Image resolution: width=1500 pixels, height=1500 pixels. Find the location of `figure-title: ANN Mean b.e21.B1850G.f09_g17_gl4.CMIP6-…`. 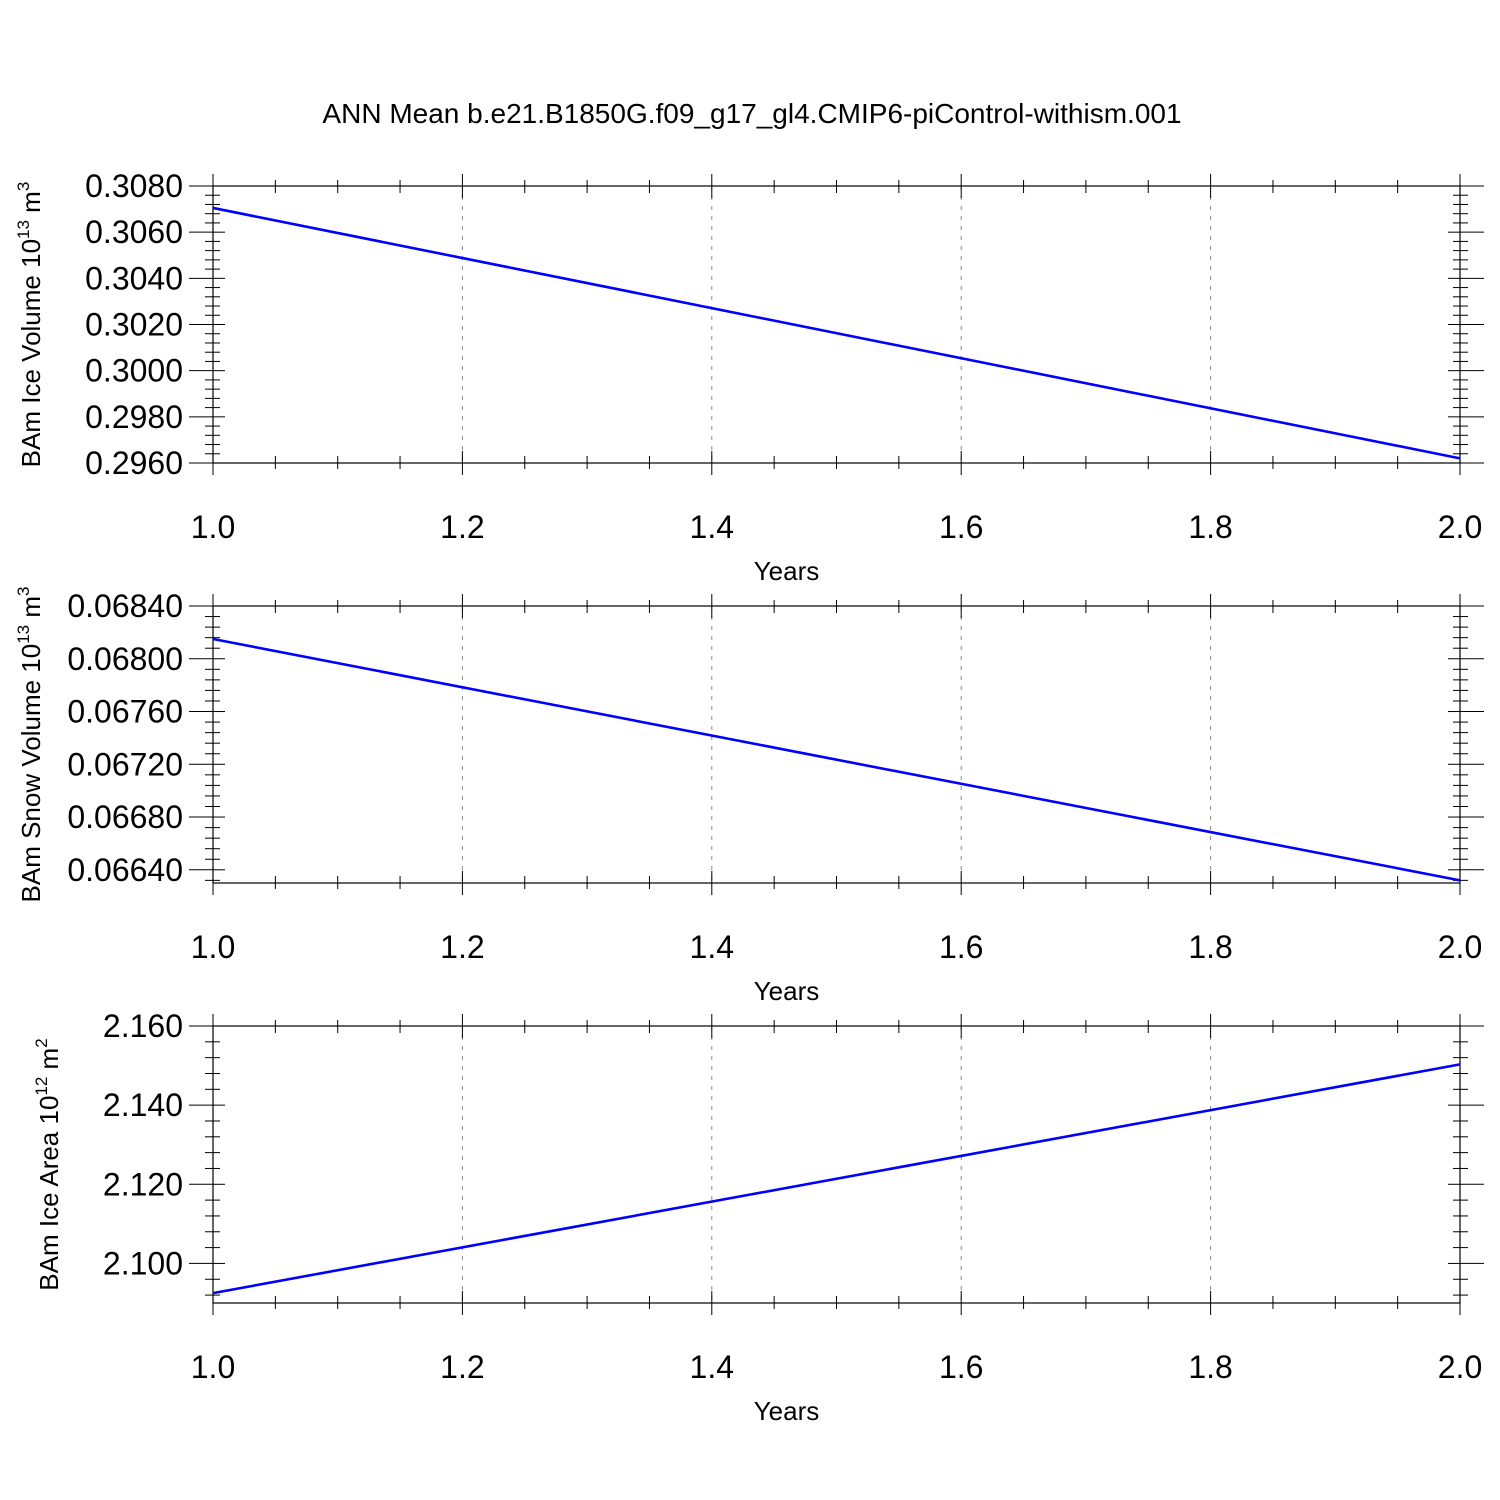

figure-title: ANN Mean b.e21.B1850G.f09_g17_gl4.CMIP6-… is located at coordinates (751, 113).